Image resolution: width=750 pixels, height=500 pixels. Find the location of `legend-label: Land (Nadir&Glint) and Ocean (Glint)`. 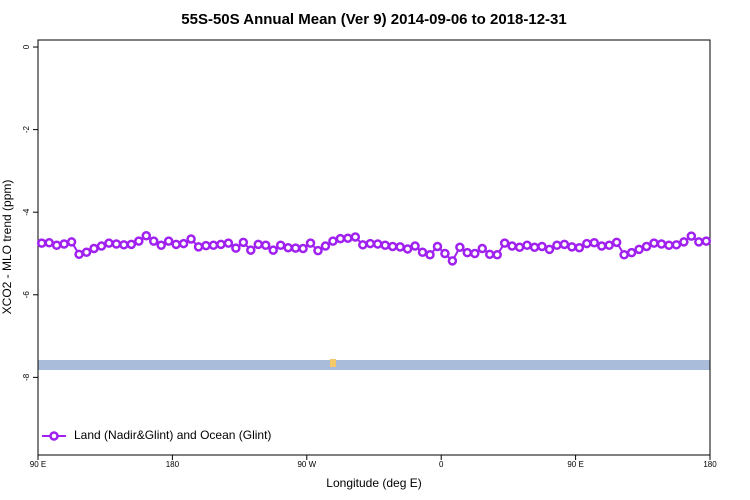

legend-label: Land (Nadir&Glint) and Ocean (Glint) is located at coordinates (172, 435).